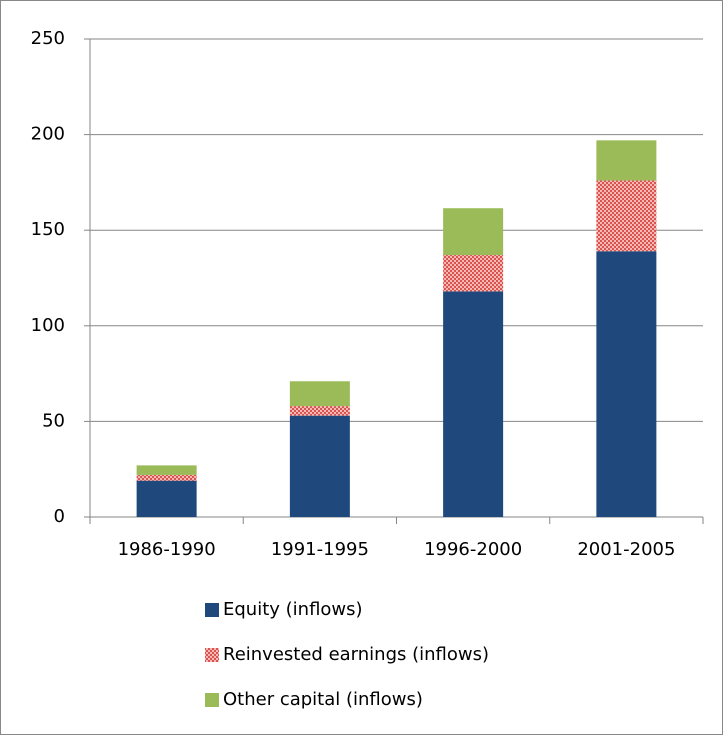  I want to click on legend-label: Other capital (inflows), so click(323, 699).